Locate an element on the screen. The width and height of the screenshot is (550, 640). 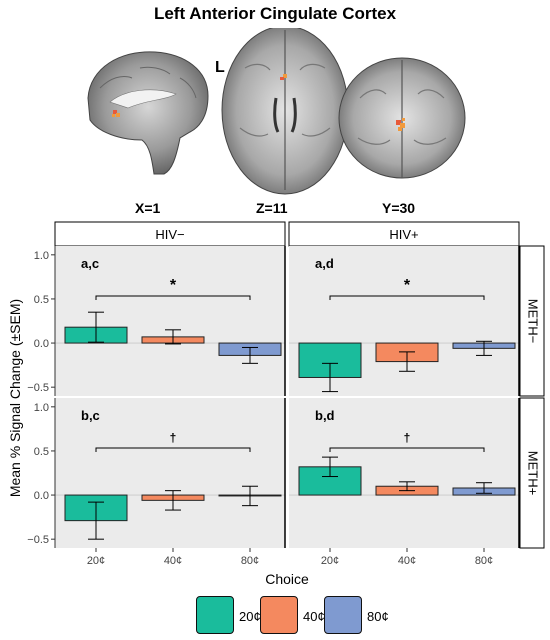
facet-label-col-0: HIV− is located at coordinates (169, 234).